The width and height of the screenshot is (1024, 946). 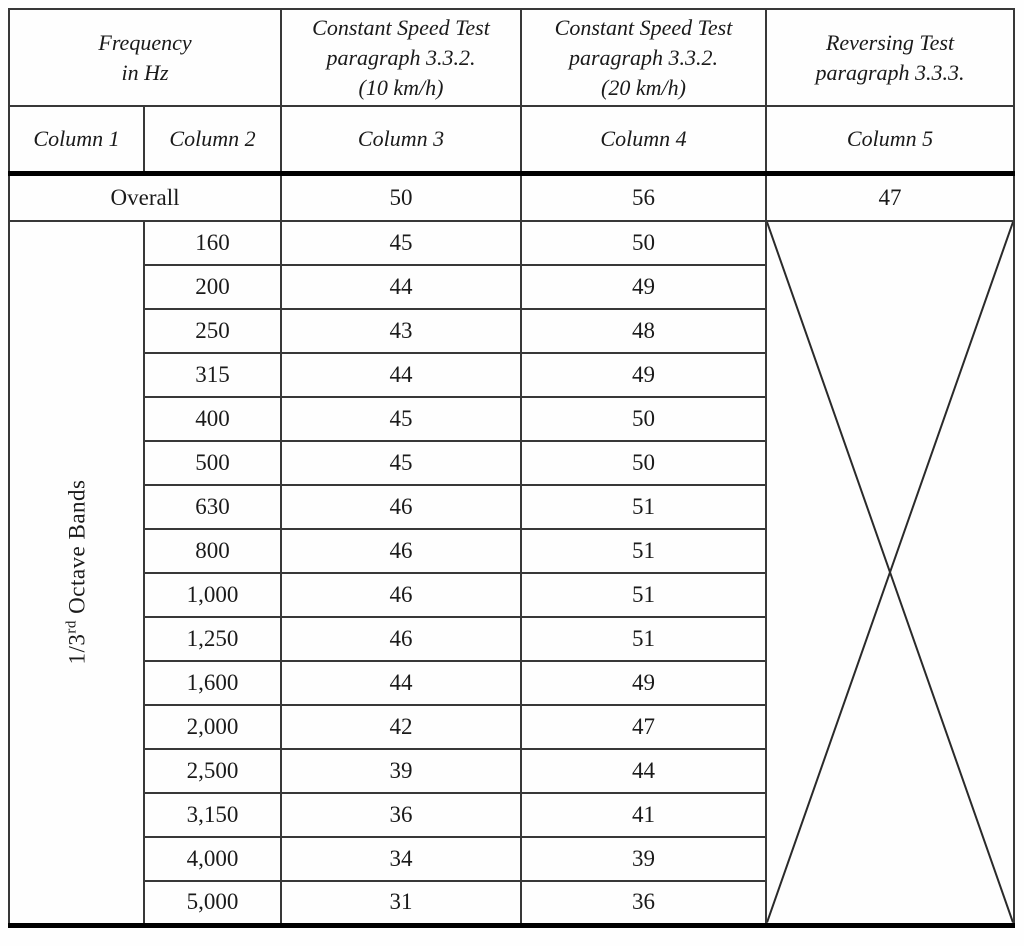 I want to click on header-cs10-line2: paragraph 3.3.2., so click(x=401, y=57).